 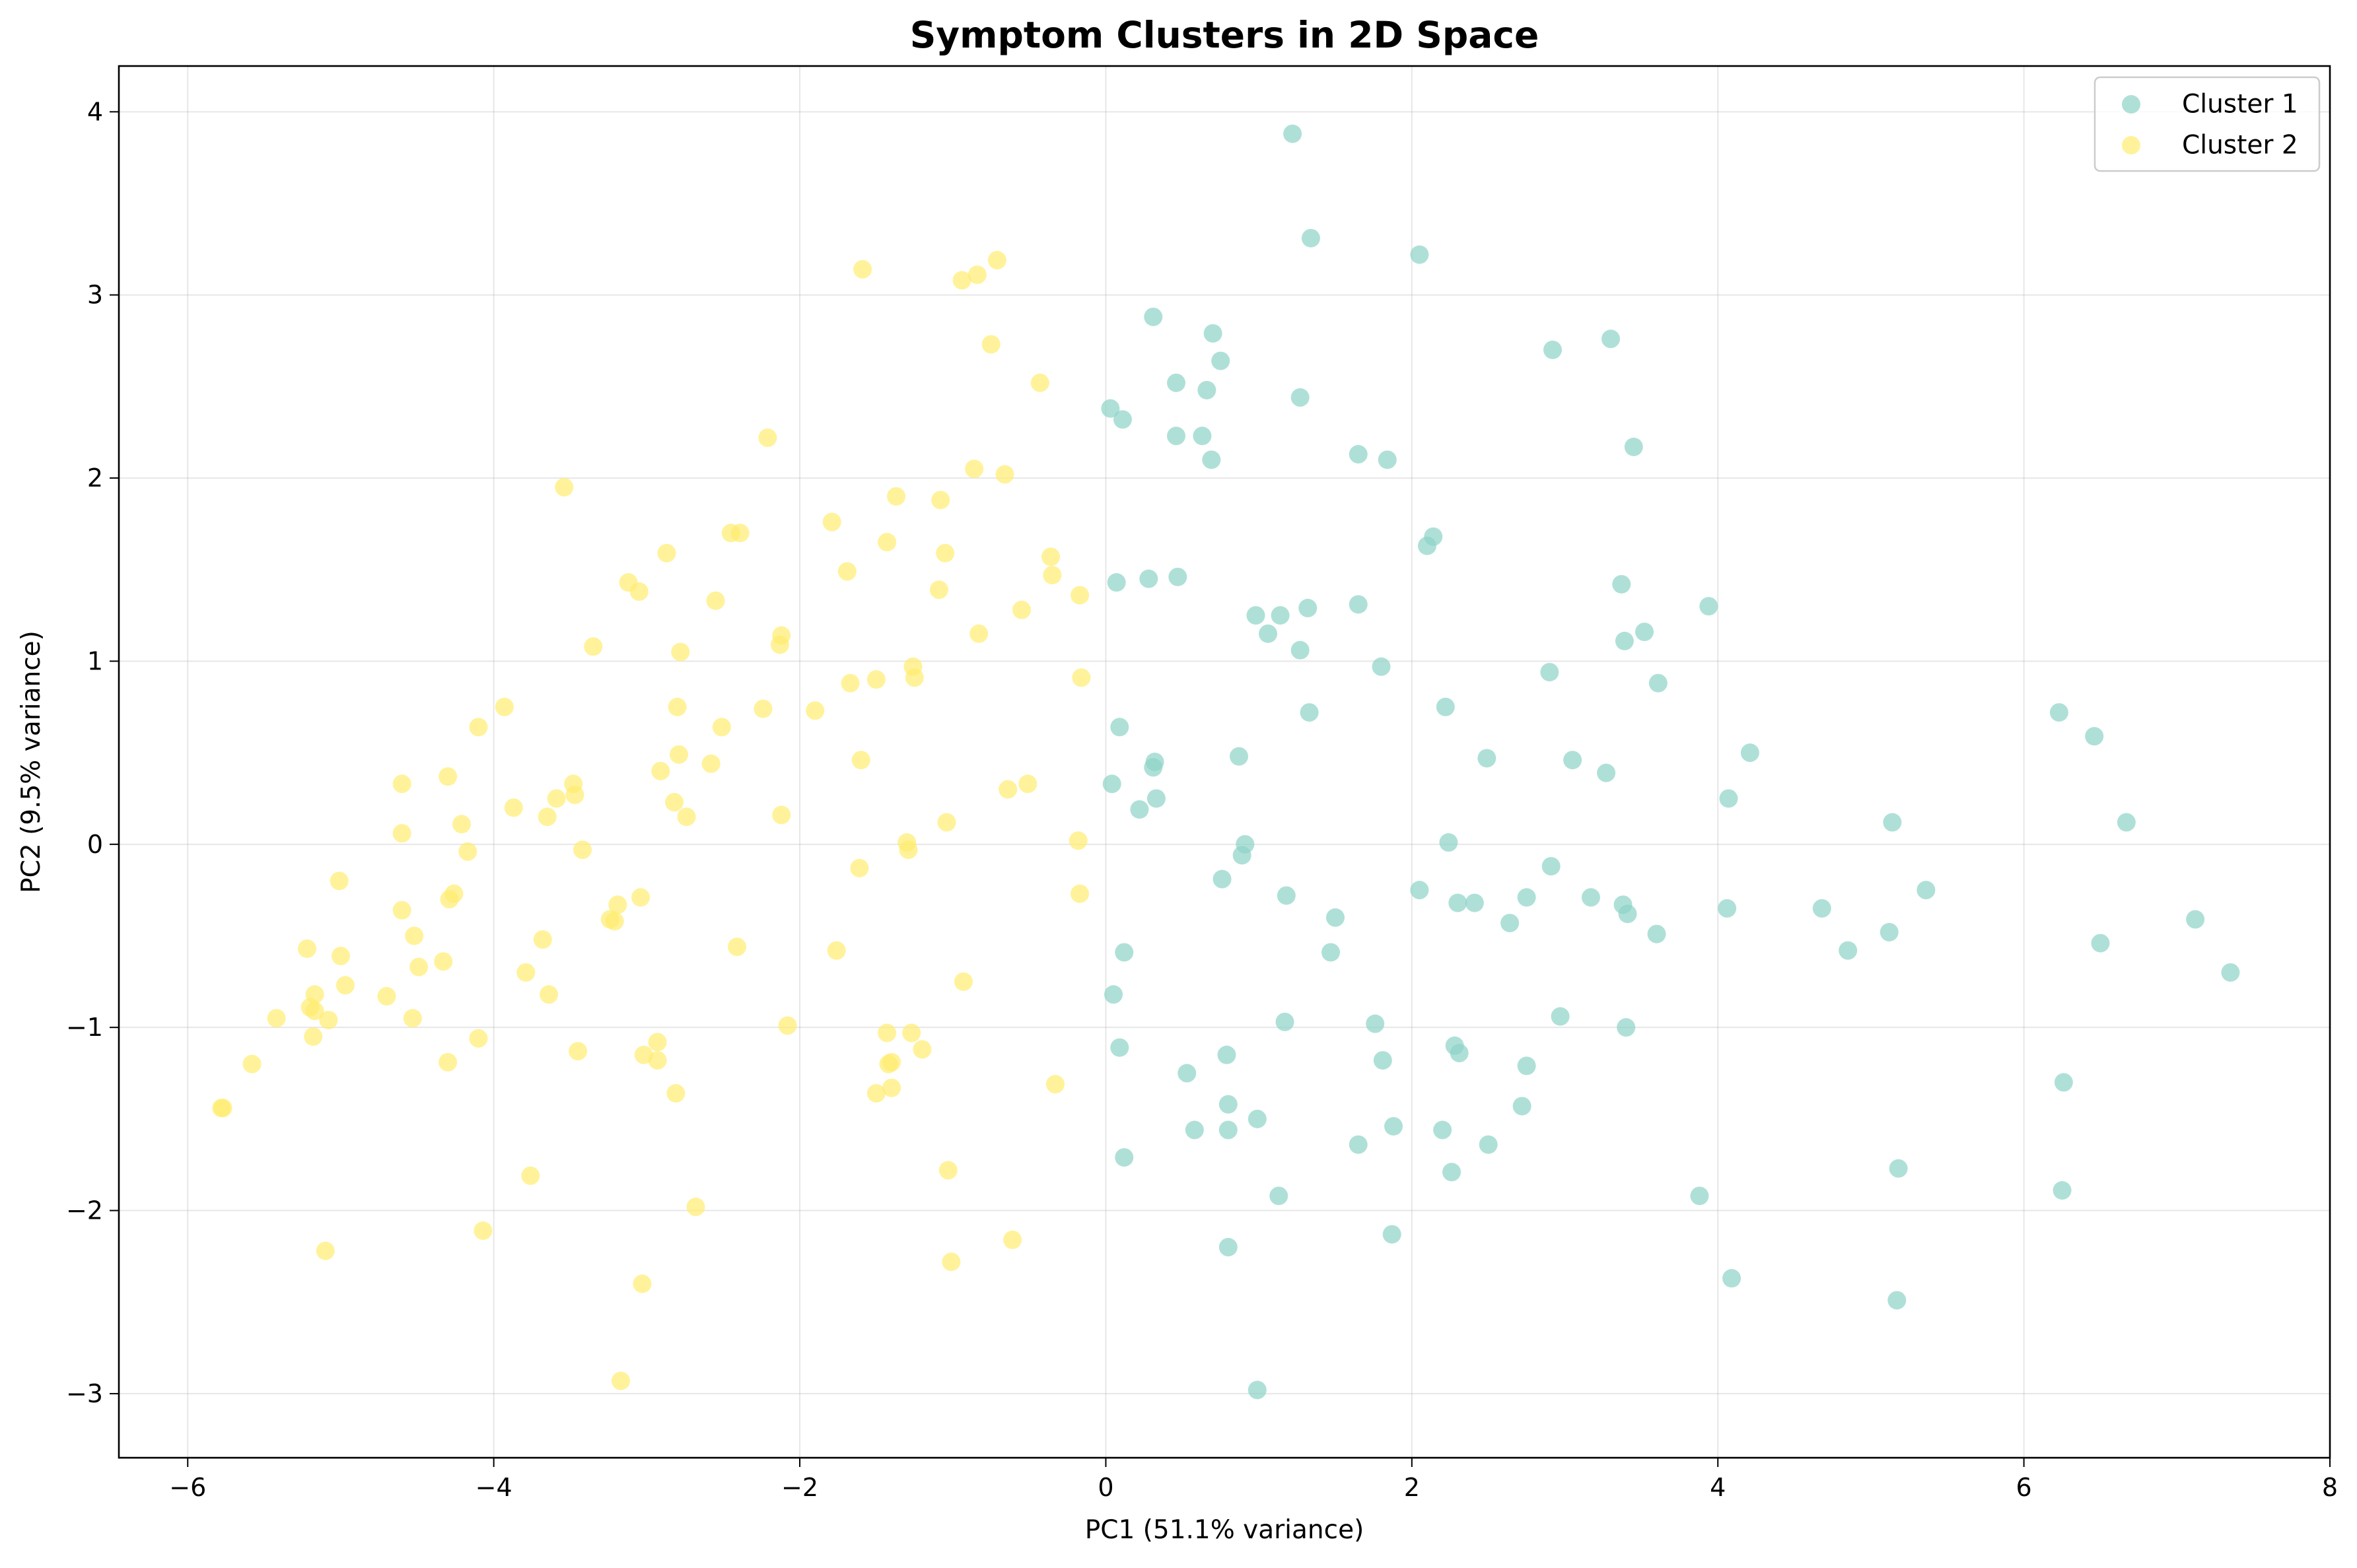 I want to click on x-tick-label: −4, so click(x=493, y=1487).